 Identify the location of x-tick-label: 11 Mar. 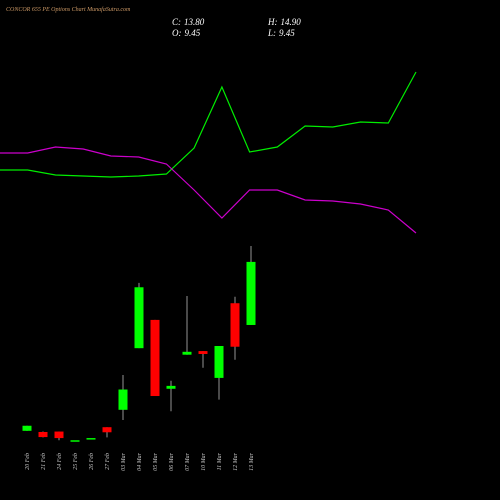
(220, 461).